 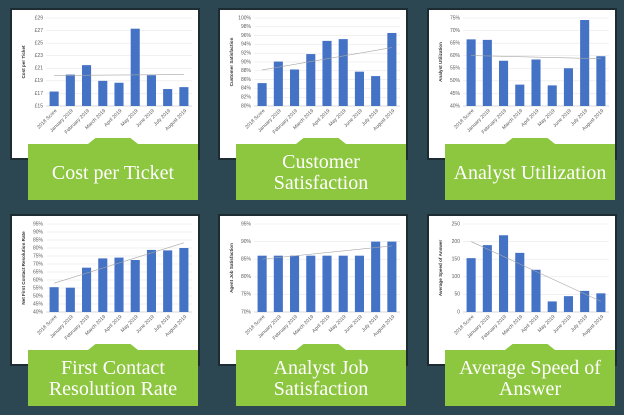 What do you see at coordinates (113, 172) in the screenshot?
I see `chart-title: Cost per Ticket` at bounding box center [113, 172].